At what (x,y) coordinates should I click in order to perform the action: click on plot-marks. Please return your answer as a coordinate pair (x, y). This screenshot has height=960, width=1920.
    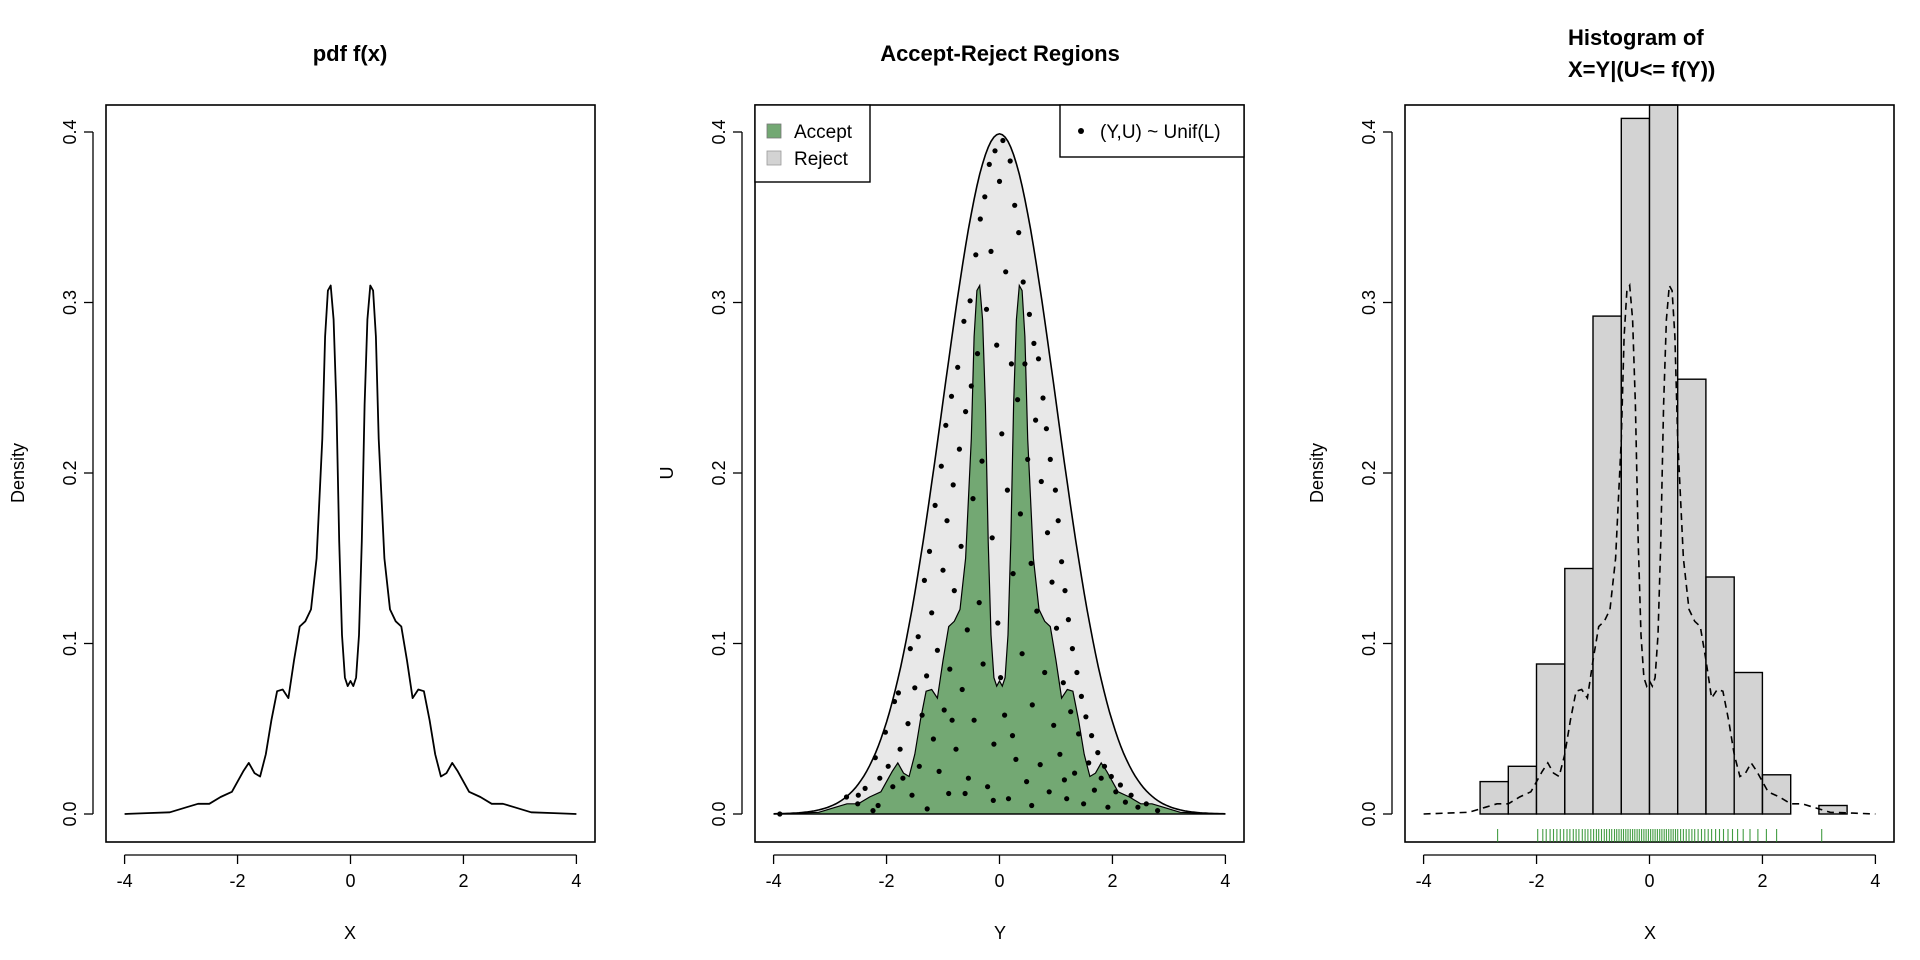
    Looking at the image, I should click on (350, 549).